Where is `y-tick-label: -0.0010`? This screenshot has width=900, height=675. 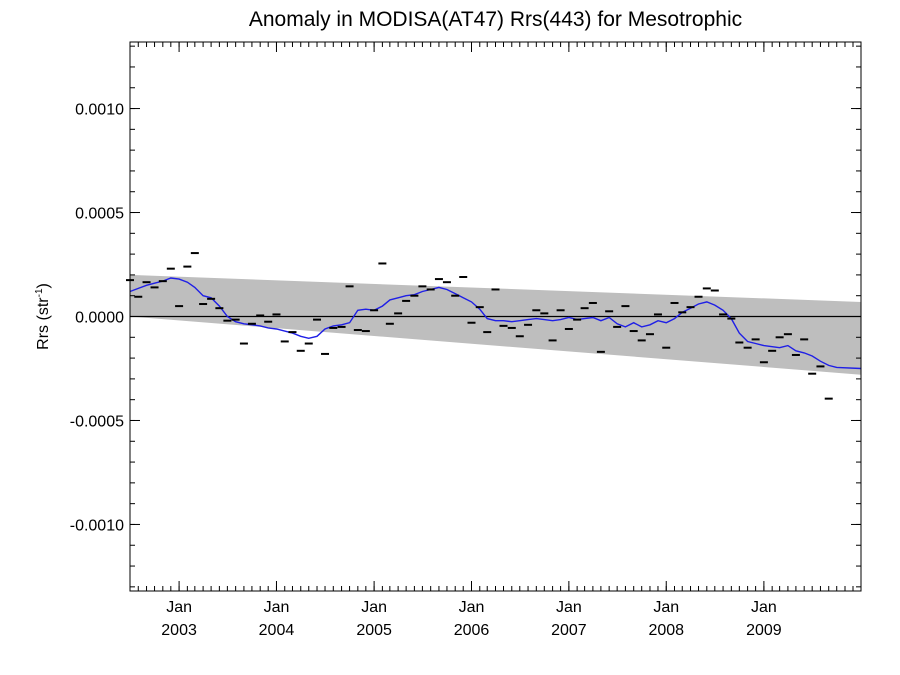 y-tick-label: -0.0010 is located at coordinates (97, 525).